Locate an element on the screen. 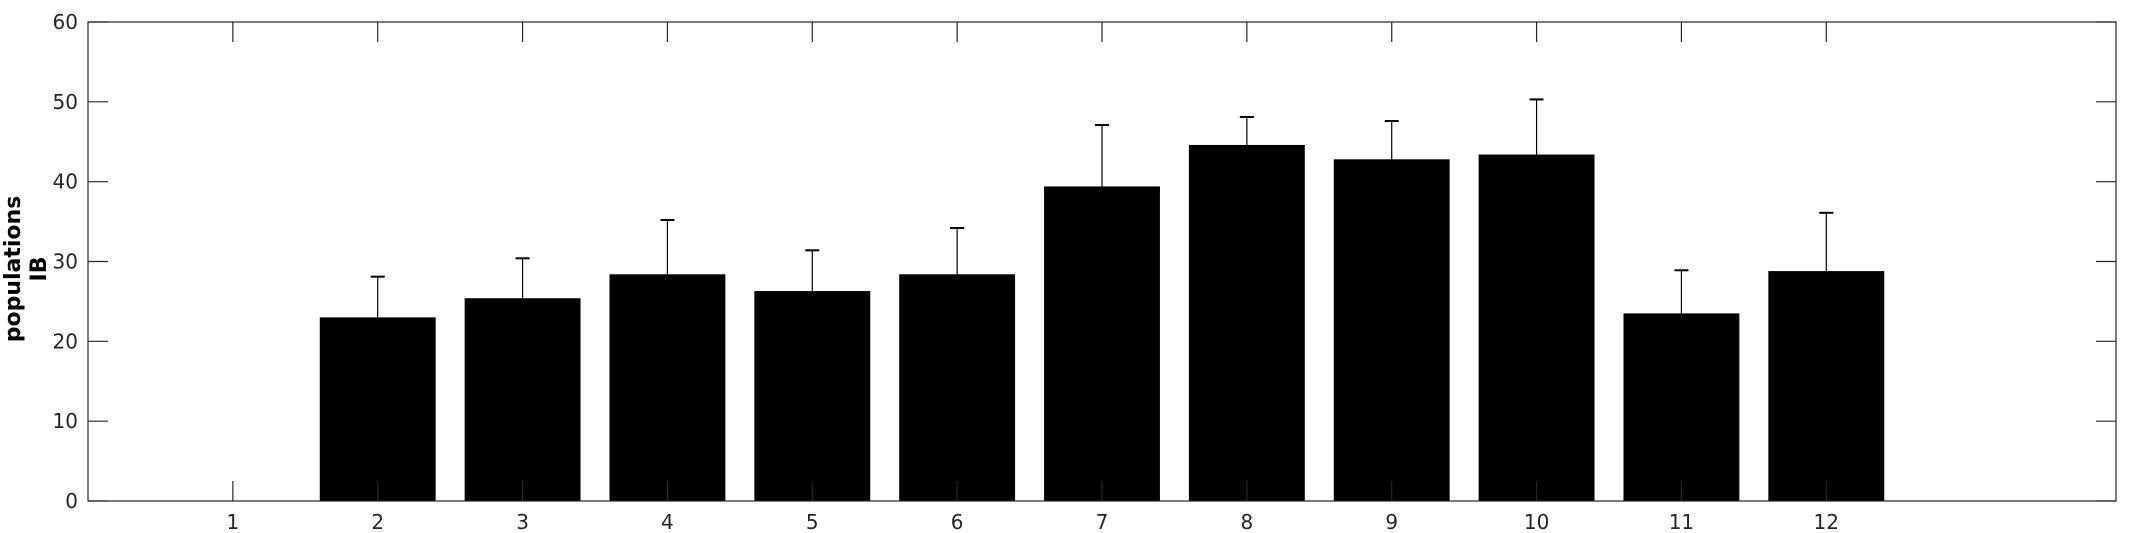 The width and height of the screenshot is (2133, 533). x-tick-label-11: 11 is located at coordinates (1681, 521).